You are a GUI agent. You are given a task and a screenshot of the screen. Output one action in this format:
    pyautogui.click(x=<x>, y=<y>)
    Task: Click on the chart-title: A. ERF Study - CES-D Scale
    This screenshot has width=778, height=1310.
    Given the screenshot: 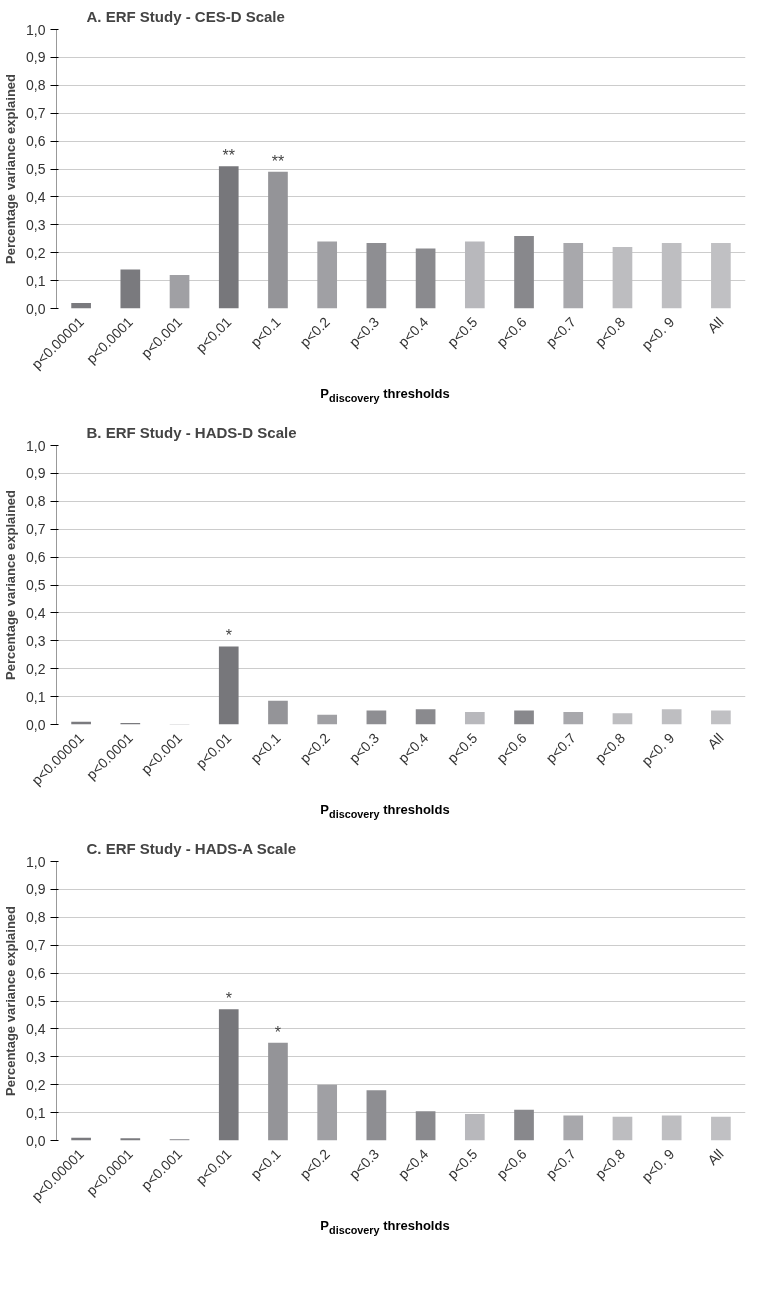 What is the action you would take?
    pyautogui.click(x=185, y=16)
    